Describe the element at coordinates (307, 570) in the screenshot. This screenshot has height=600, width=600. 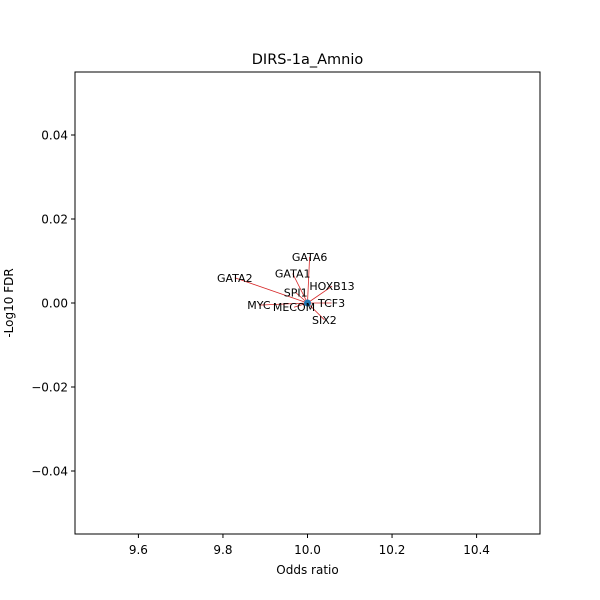
I see `x-axis-title: Odds ratio` at that location.